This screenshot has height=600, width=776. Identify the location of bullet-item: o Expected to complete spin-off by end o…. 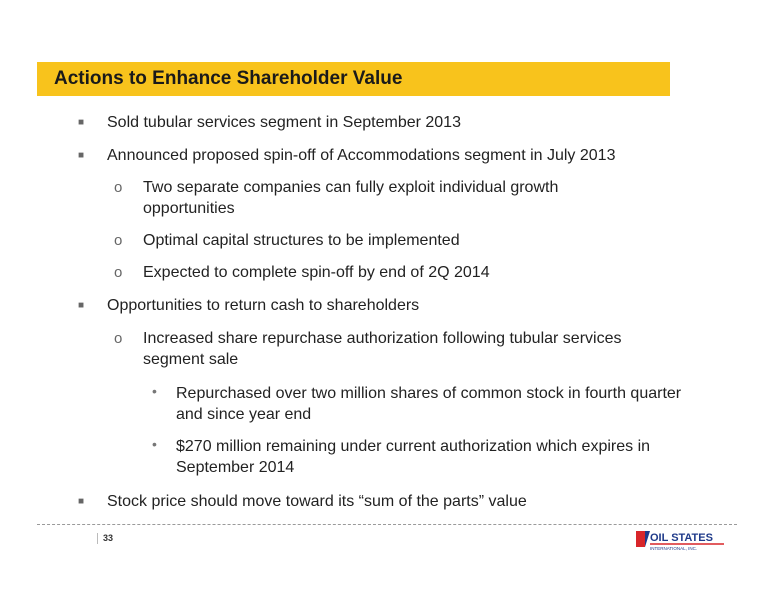
(378, 272).